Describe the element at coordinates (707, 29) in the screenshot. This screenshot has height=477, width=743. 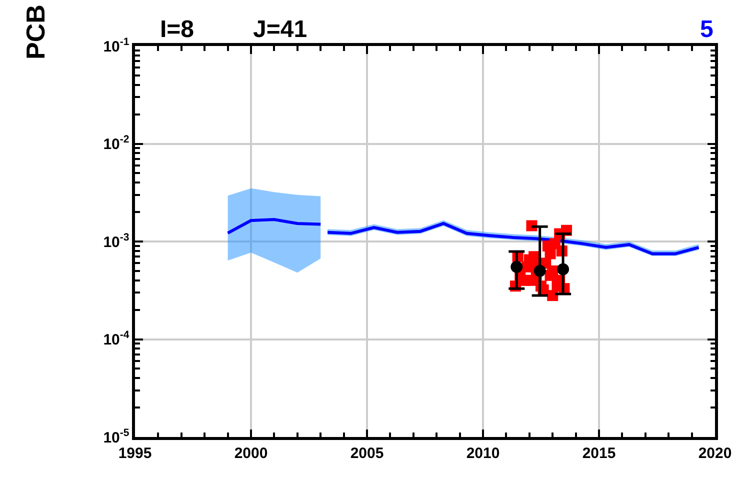
I see `text: 5` at that location.